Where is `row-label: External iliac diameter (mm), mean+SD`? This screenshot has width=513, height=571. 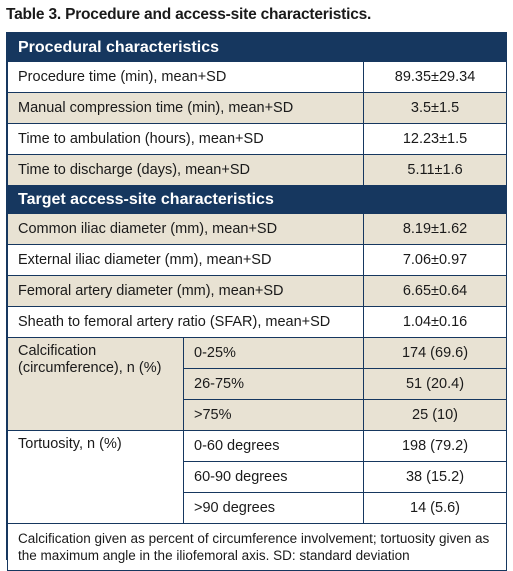 row-label: External iliac diameter (mm), mean+SD is located at coordinates (185, 260).